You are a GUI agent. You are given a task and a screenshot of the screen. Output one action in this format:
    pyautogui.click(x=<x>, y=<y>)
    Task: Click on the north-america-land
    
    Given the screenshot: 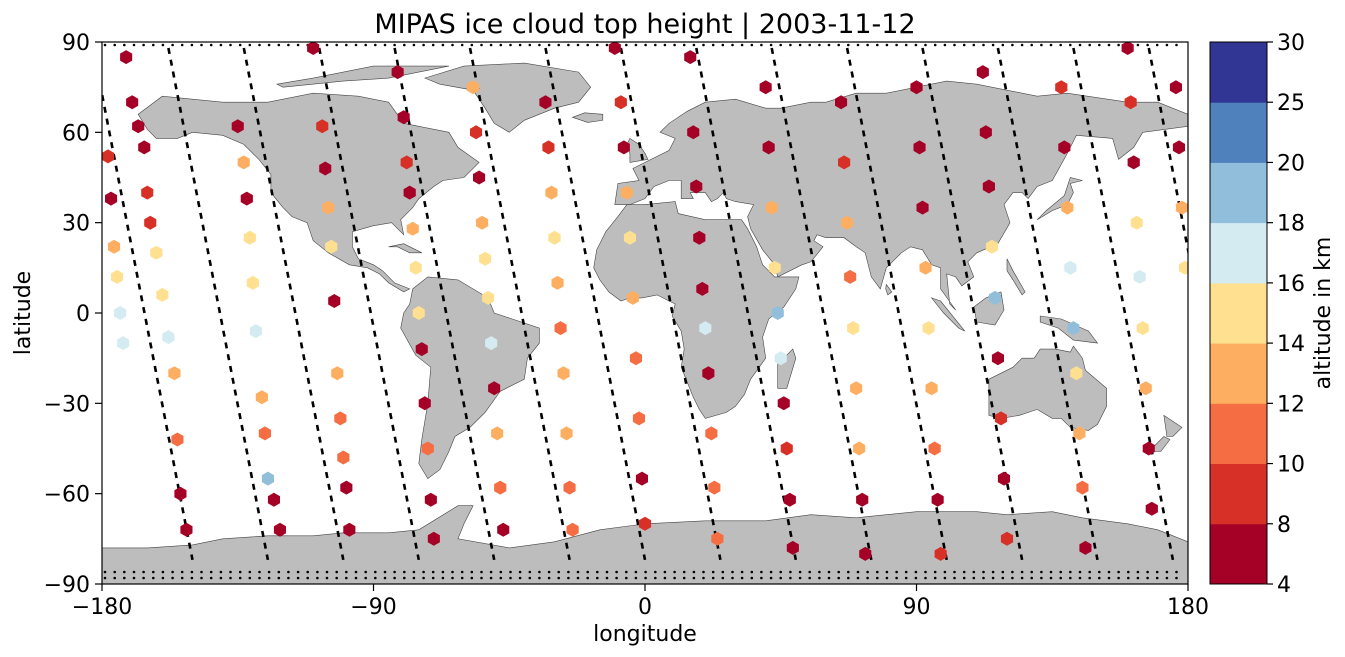 What is the action you would take?
    pyautogui.click(x=308, y=192)
    